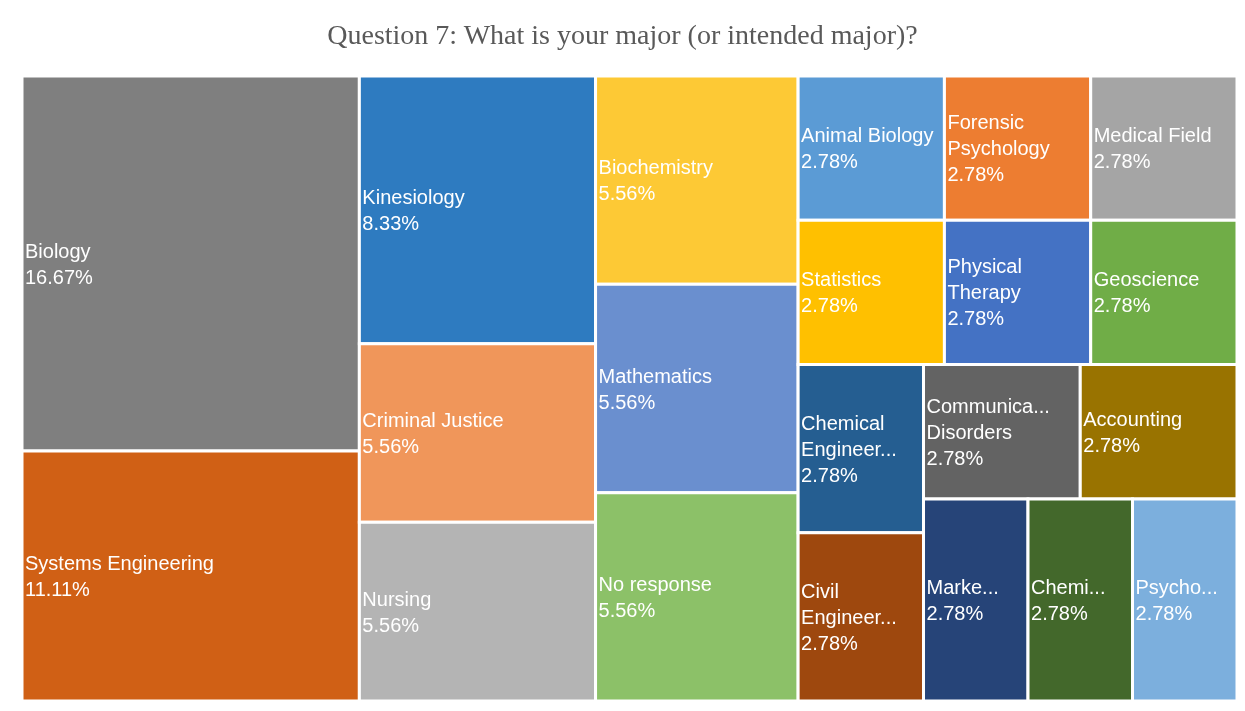 The height and width of the screenshot is (711, 1245). I want to click on category-label: Biology, so click(58, 250).